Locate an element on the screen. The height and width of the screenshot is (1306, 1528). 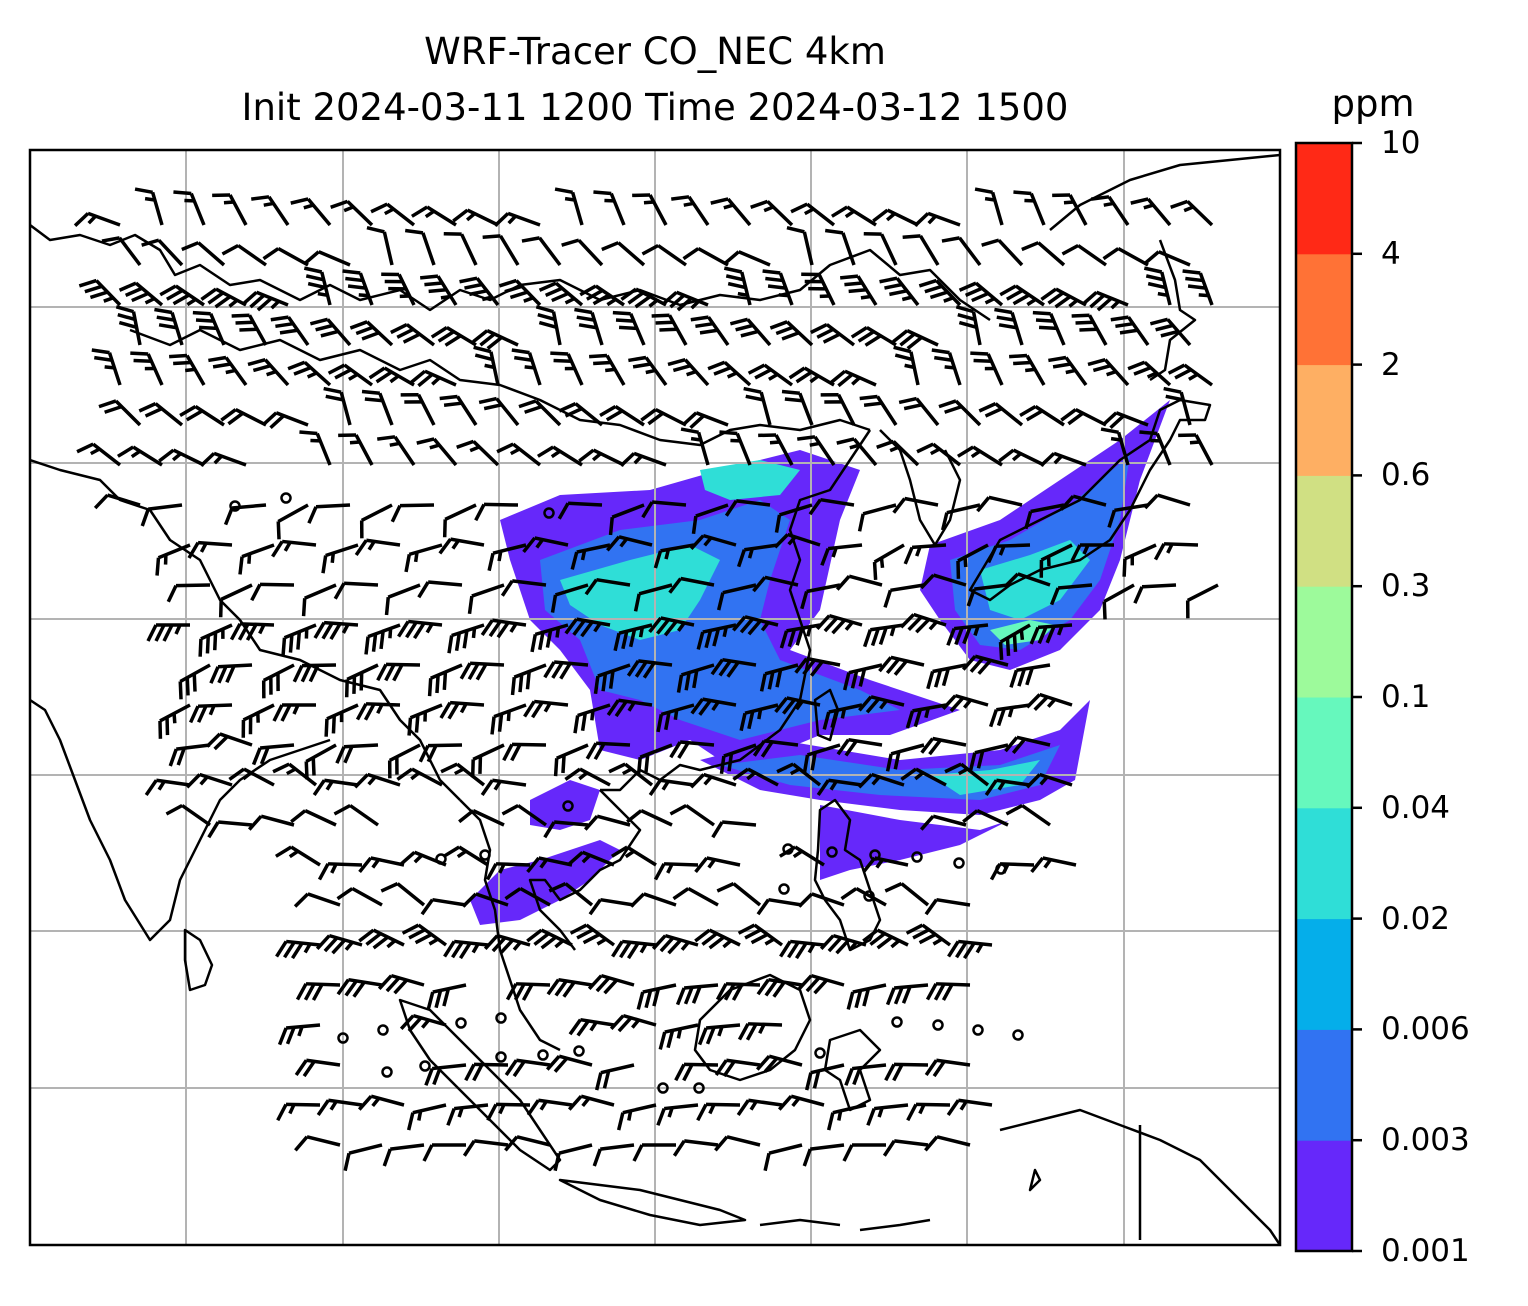
colorbar-frame is located at coordinates (1324, 697).